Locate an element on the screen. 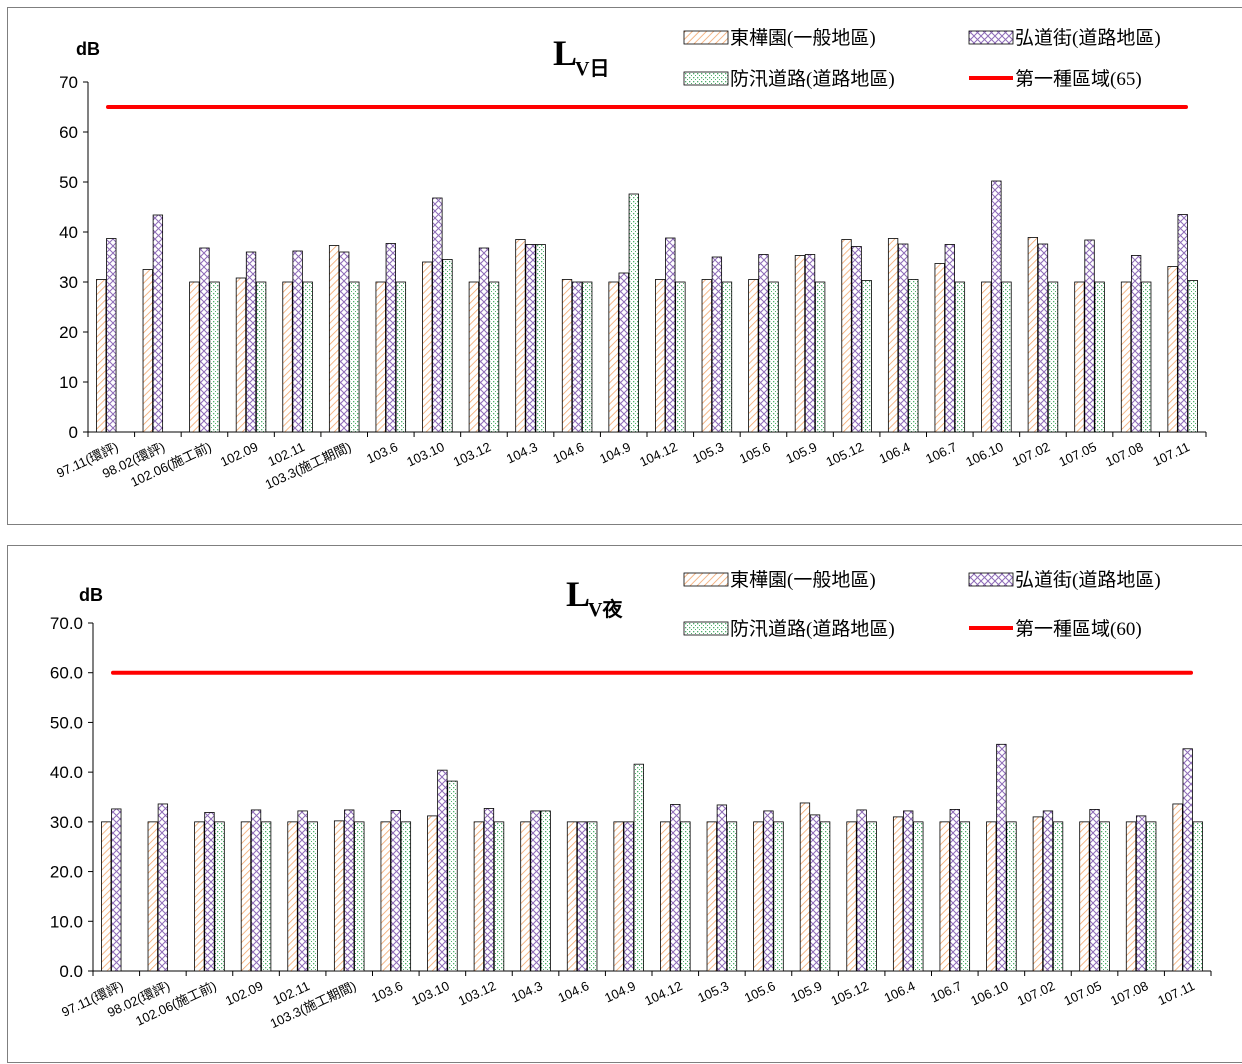 Image resolution: width=1242 pixels, height=1064 pixels. x-tick-label: 103.6 is located at coordinates (387, 991).